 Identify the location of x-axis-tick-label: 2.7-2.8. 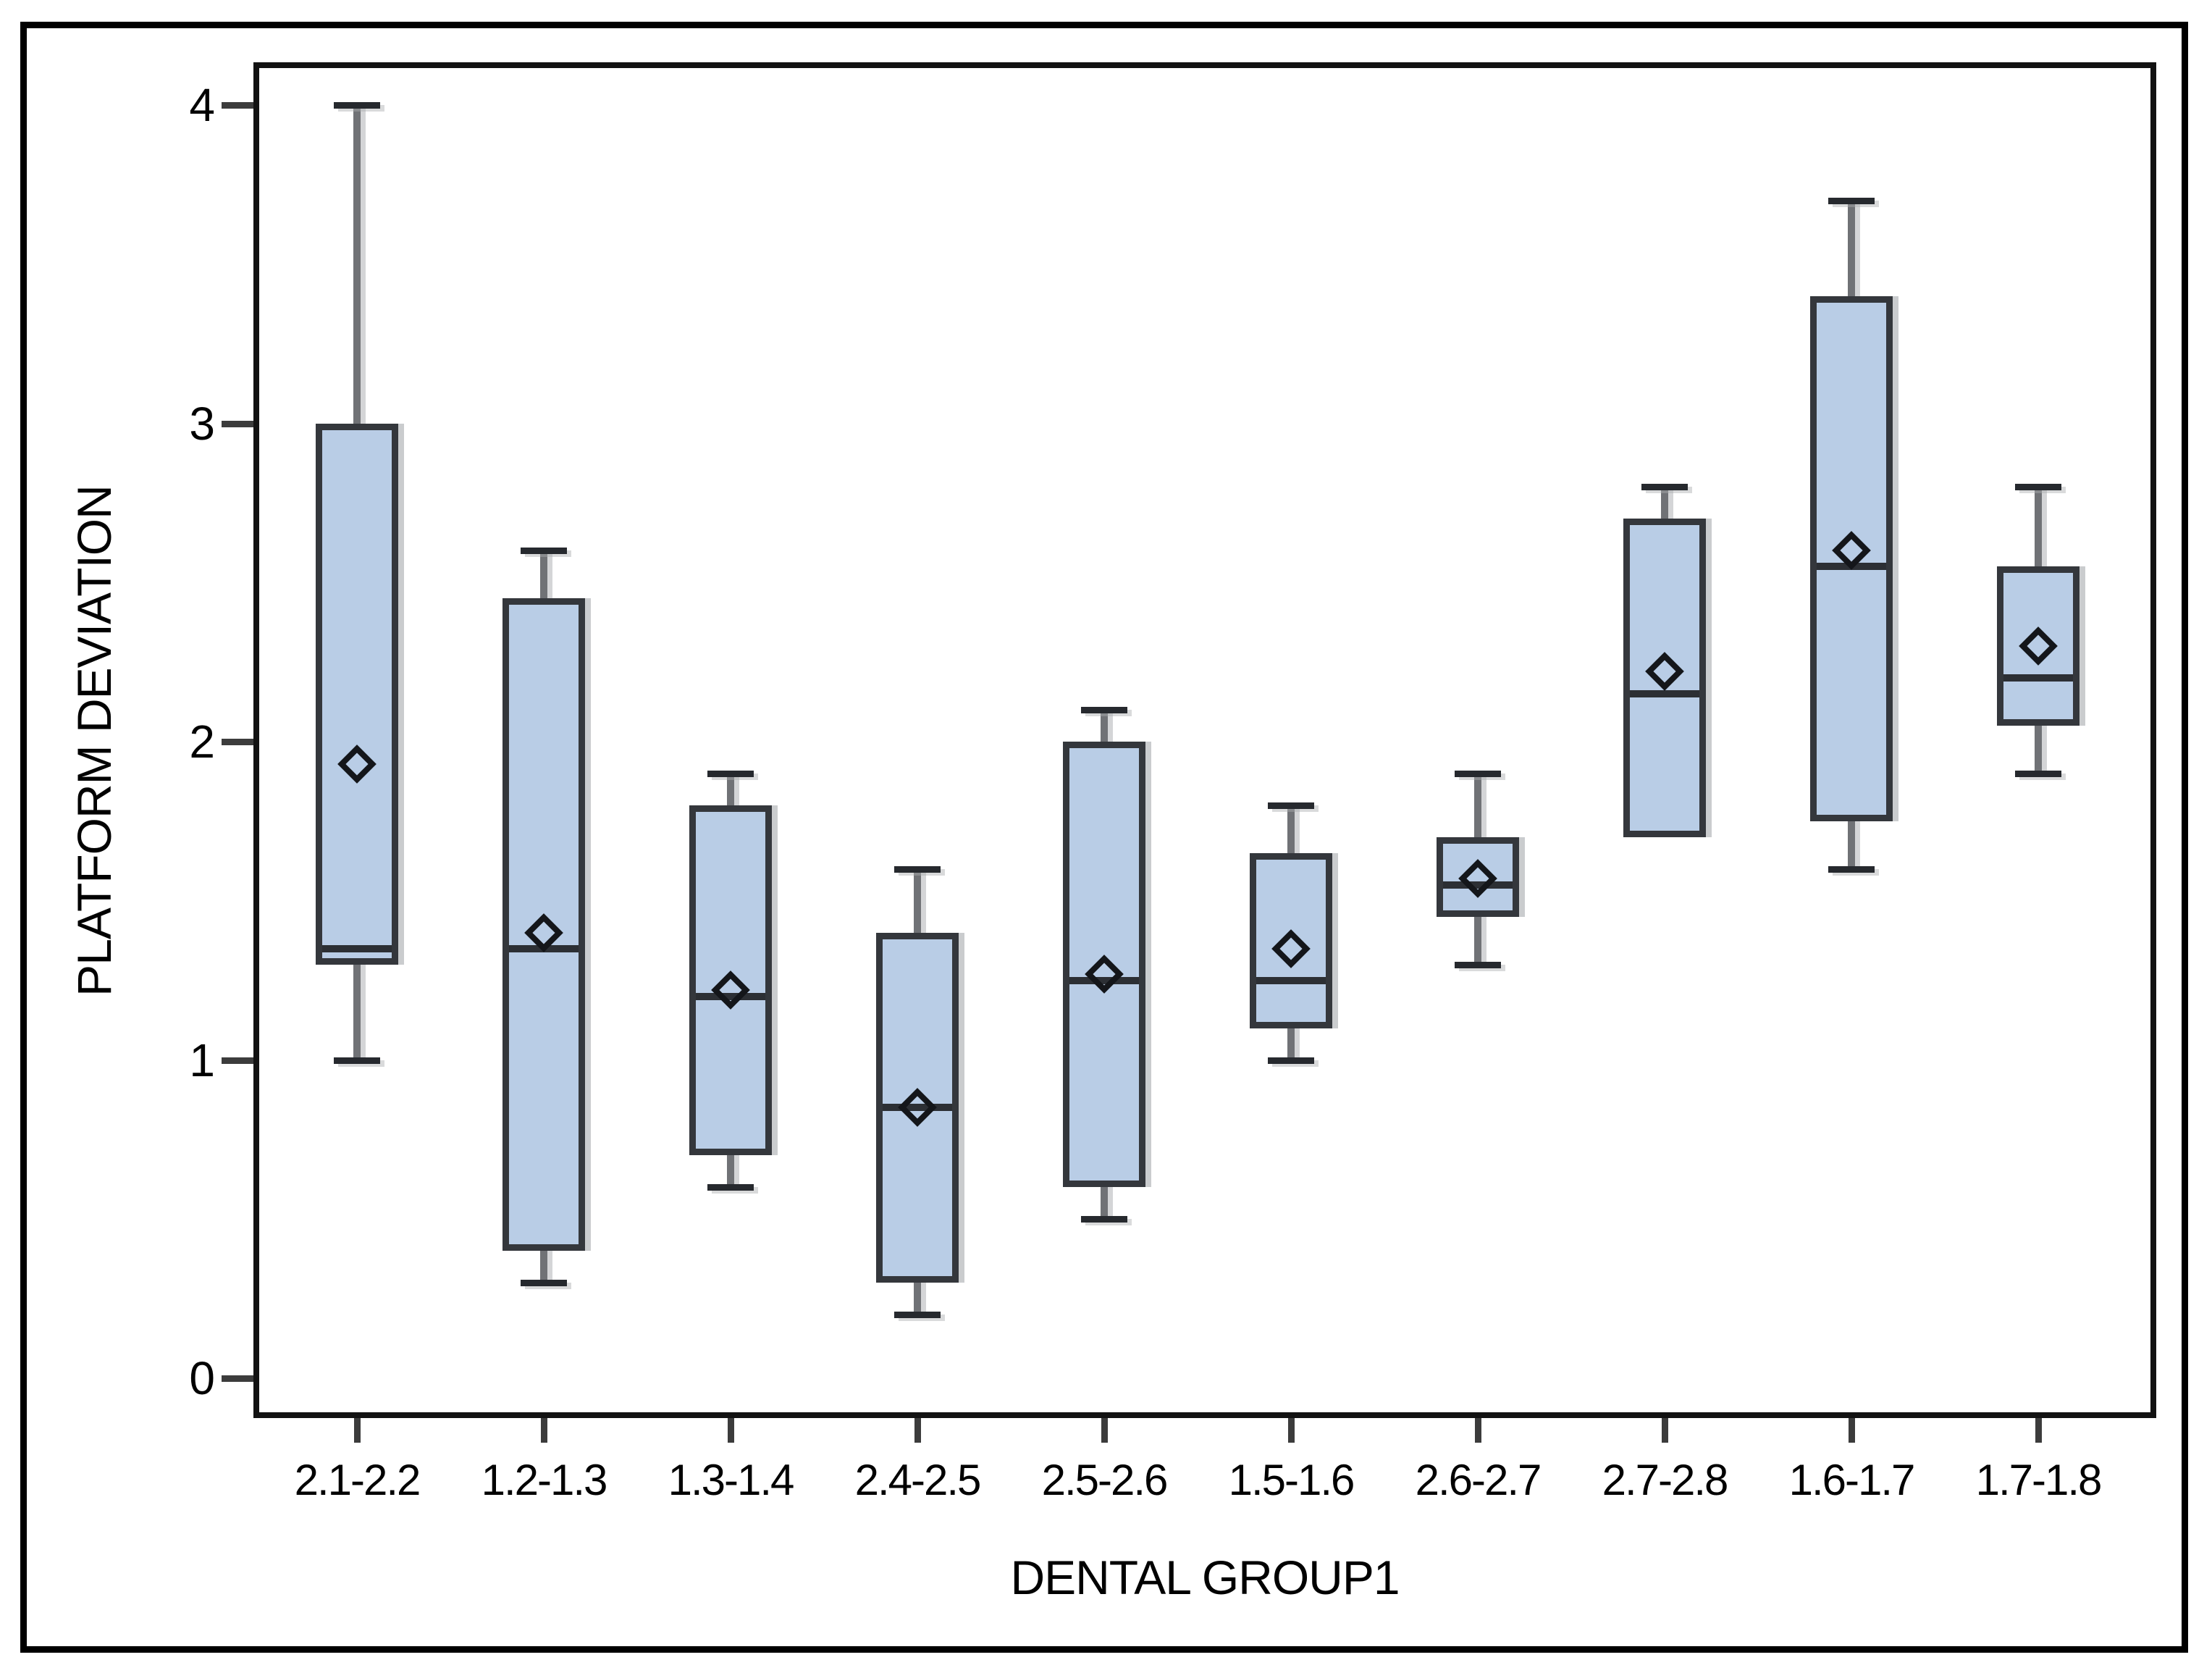
(1665, 1480).